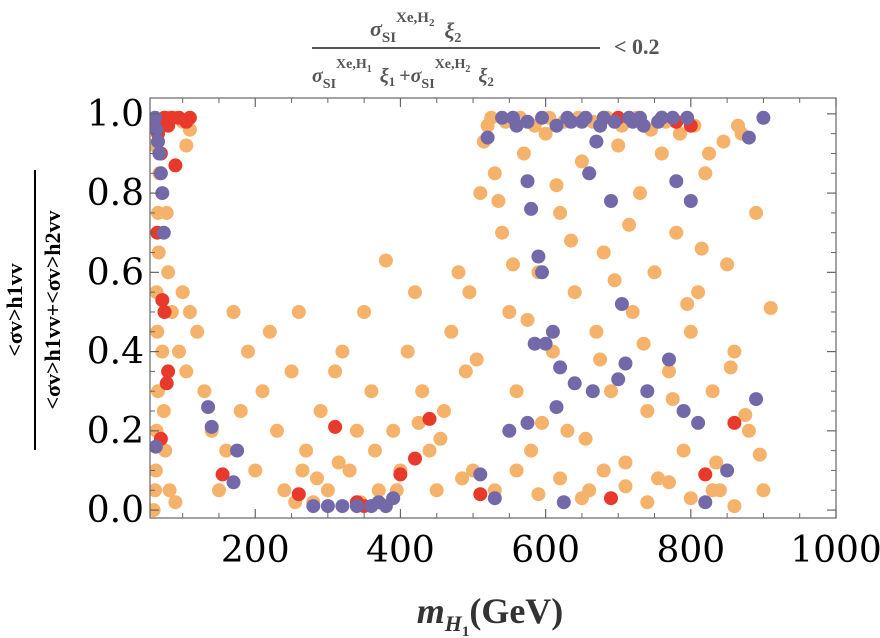 The height and width of the screenshot is (638, 880). What do you see at coordinates (516, 611) in the screenshot?
I see `x-label-unit: (GeV)` at bounding box center [516, 611].